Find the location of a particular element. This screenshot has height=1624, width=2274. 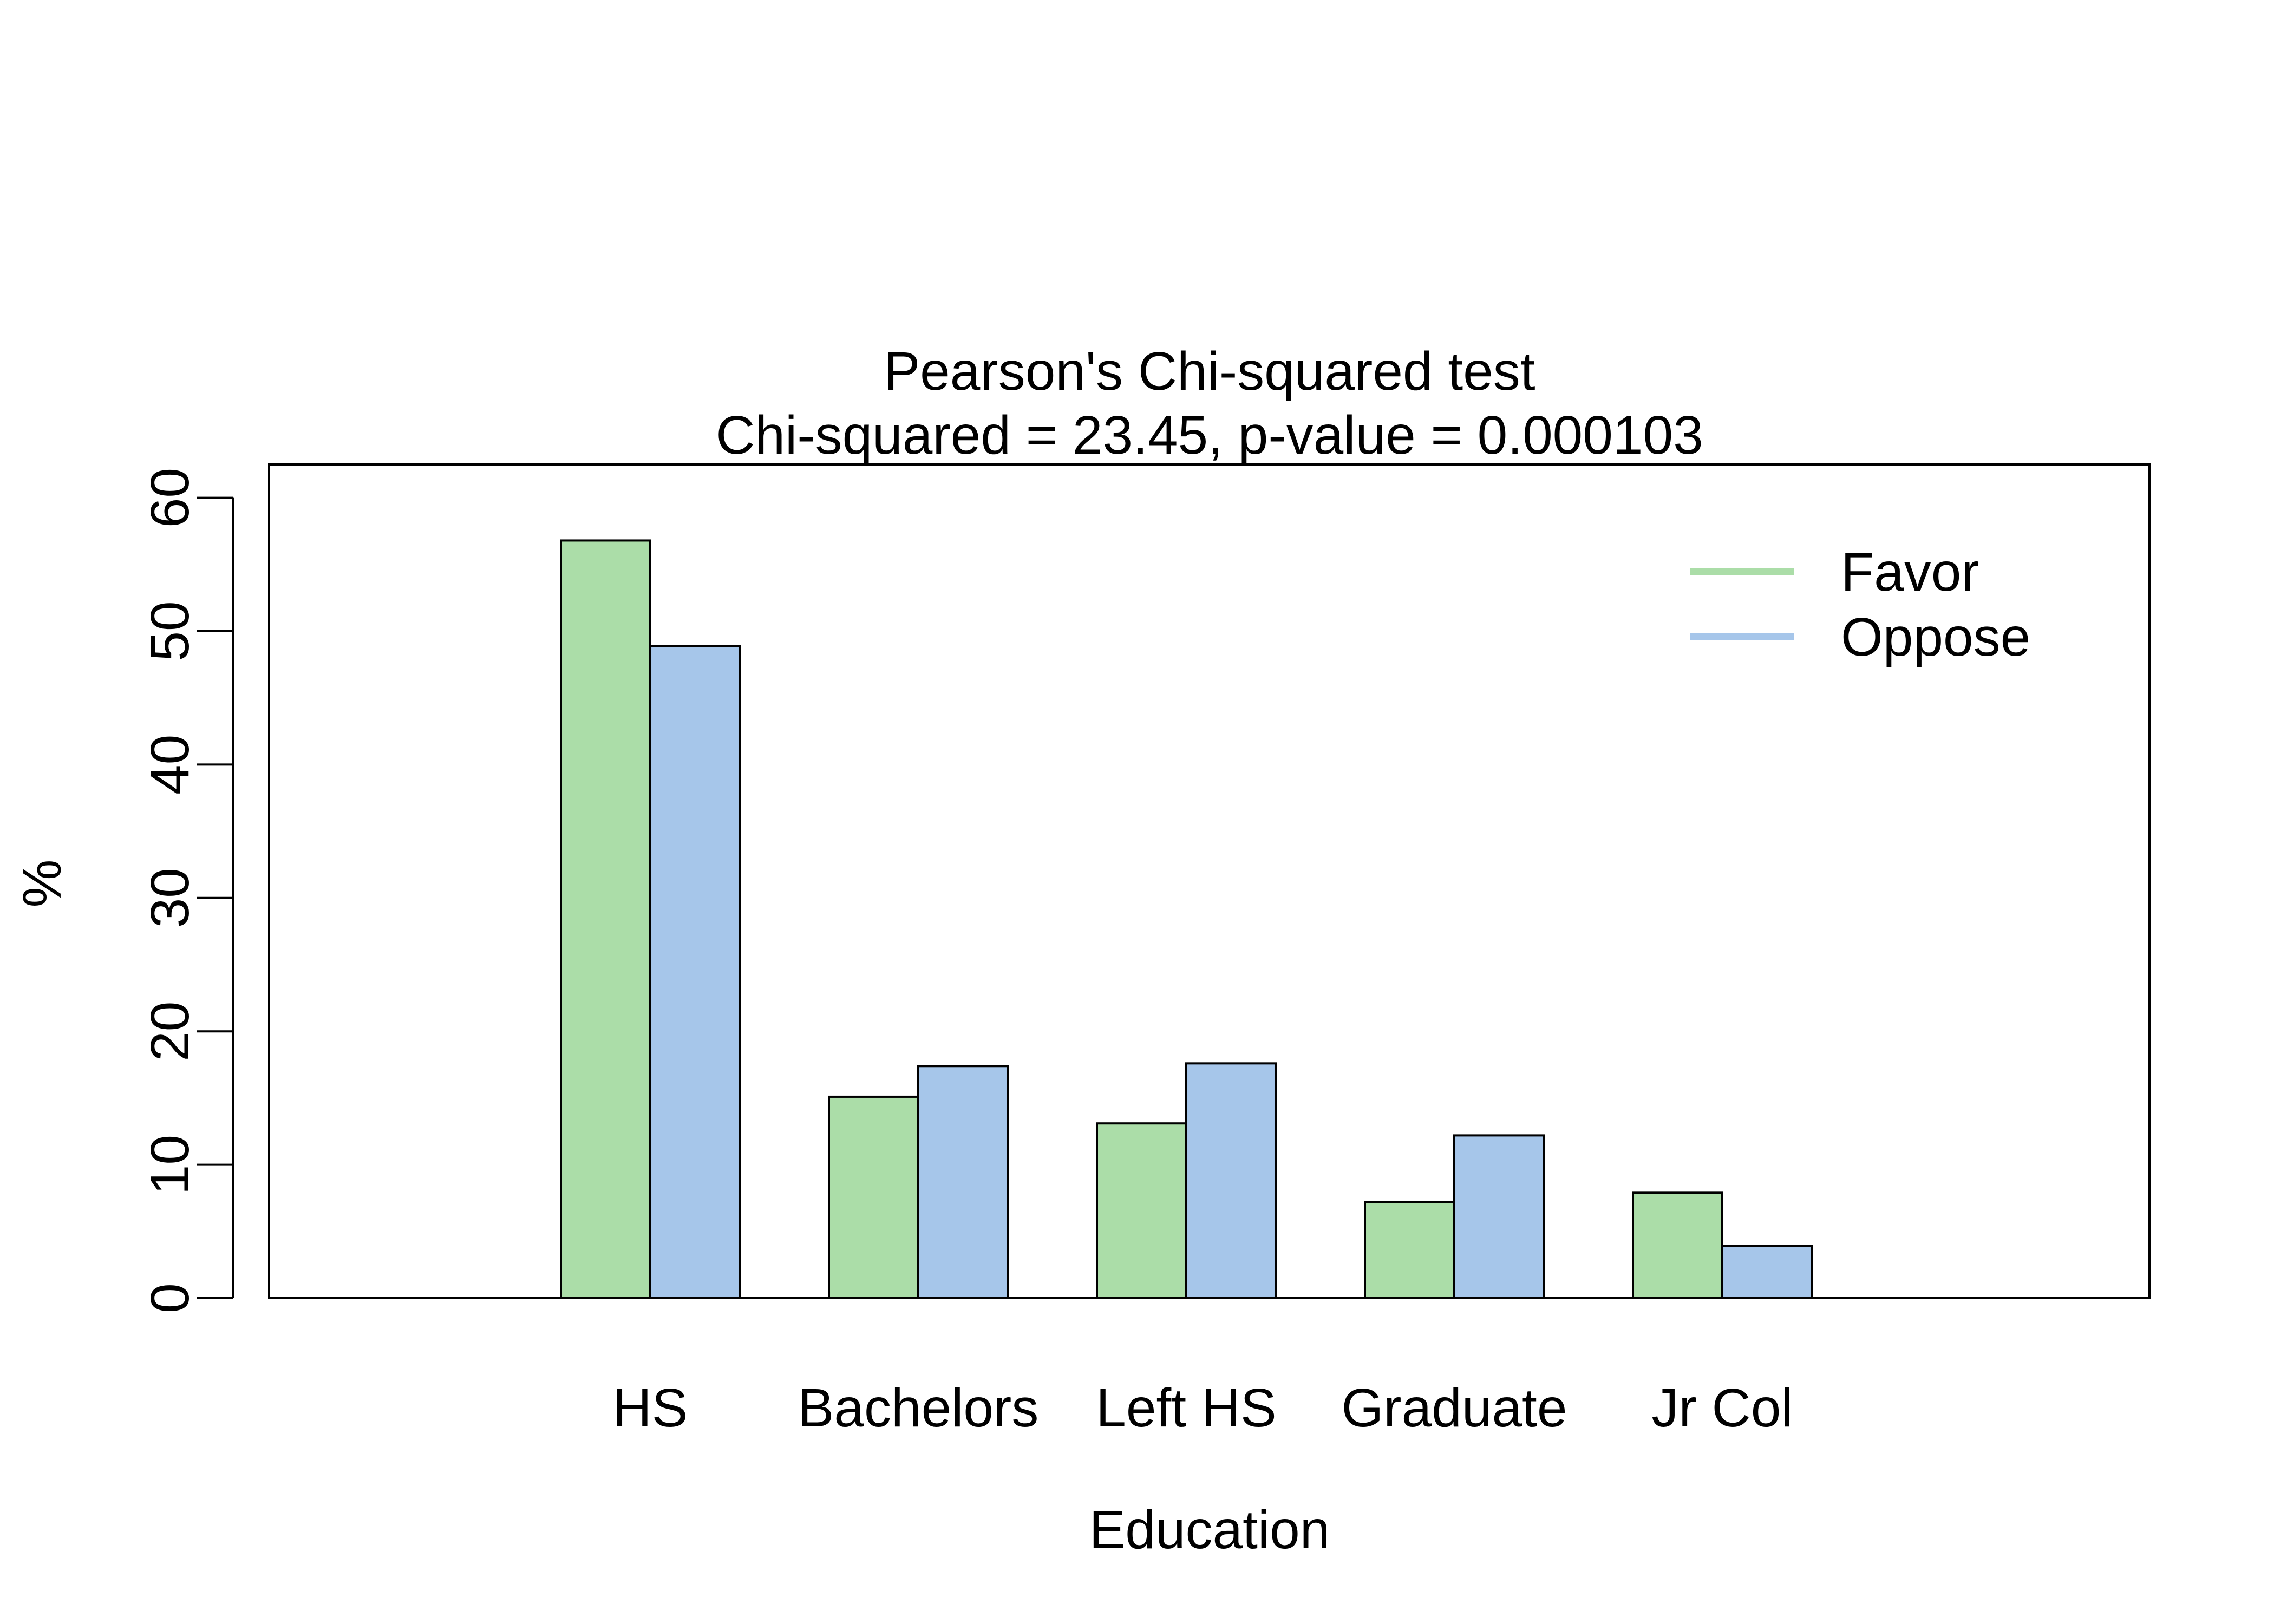

chart-title: Pearson's Chi-squared test is located at coordinates (1210, 371).